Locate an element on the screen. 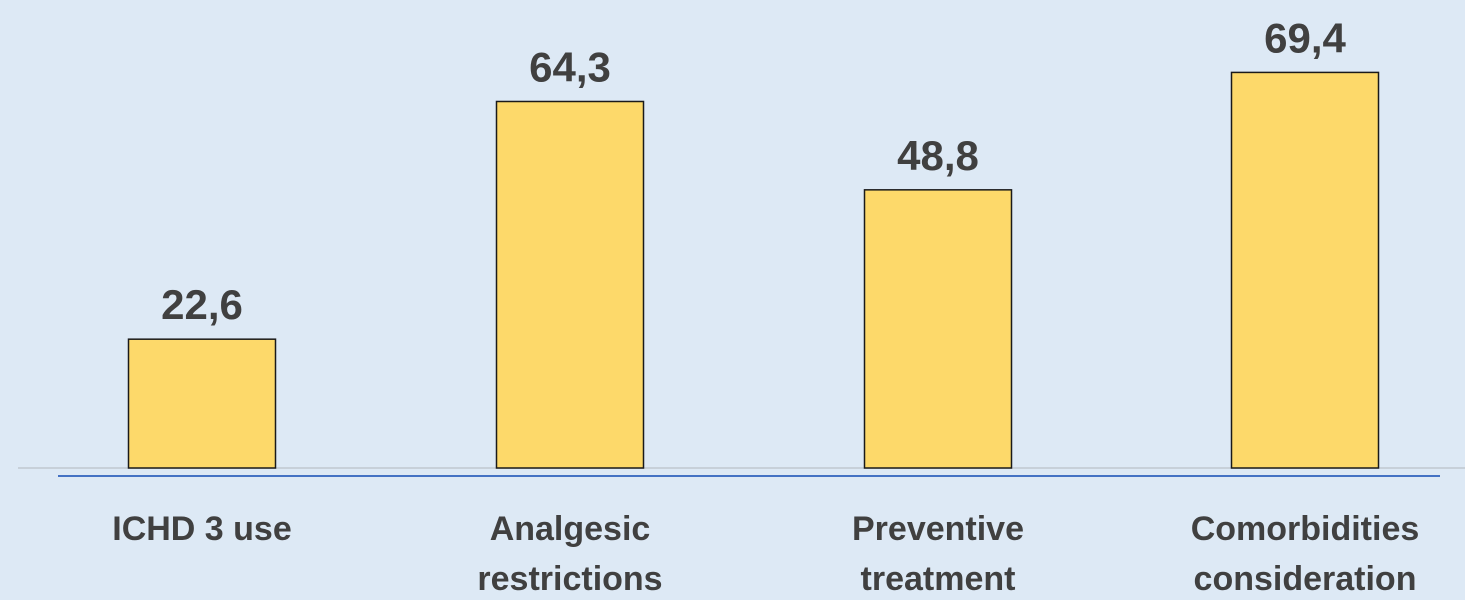 The image size is (1465, 600). value-label-3: 69,4 is located at coordinates (1305, 37).